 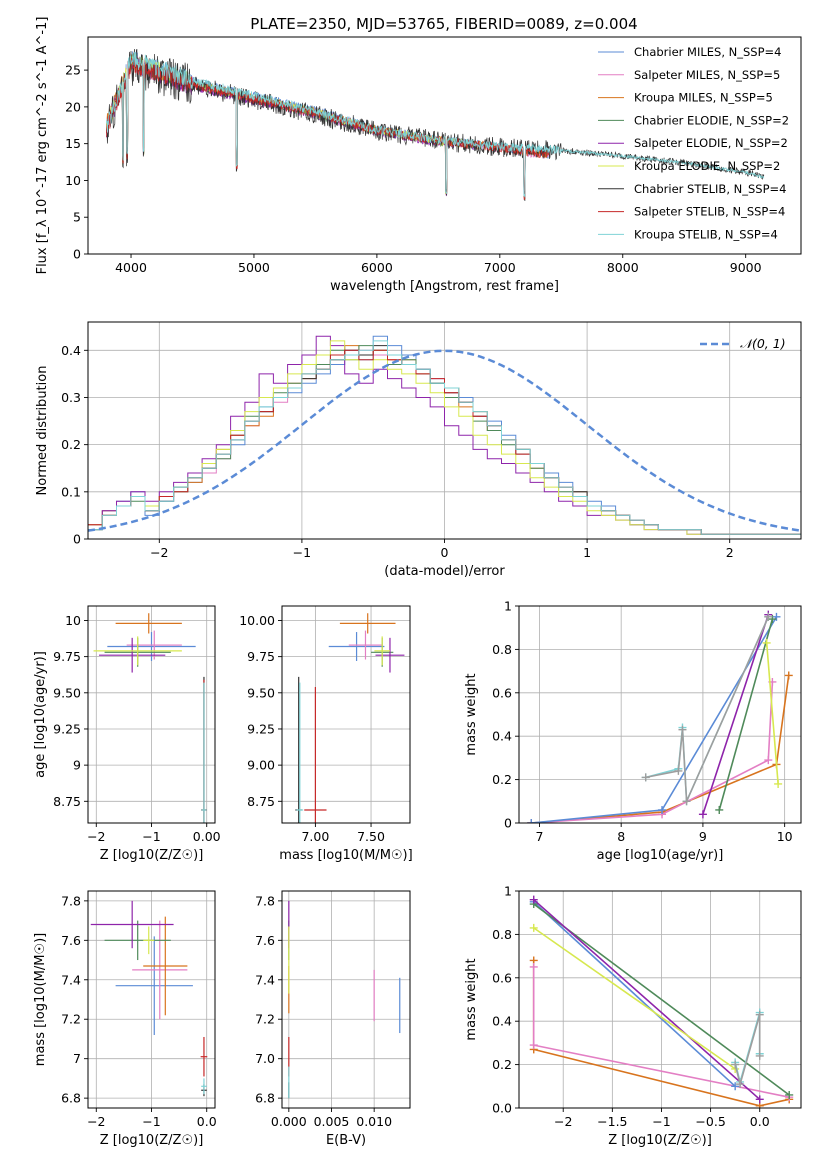 I want to click on legend-label: Chabrier MILES, N_SSP=4, so click(x=707, y=52).